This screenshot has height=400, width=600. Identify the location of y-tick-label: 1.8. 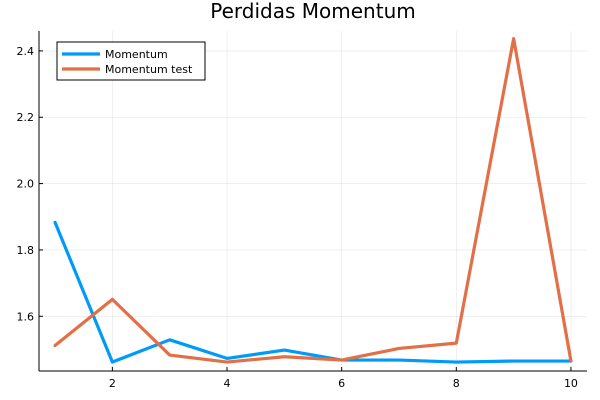
(26, 250).